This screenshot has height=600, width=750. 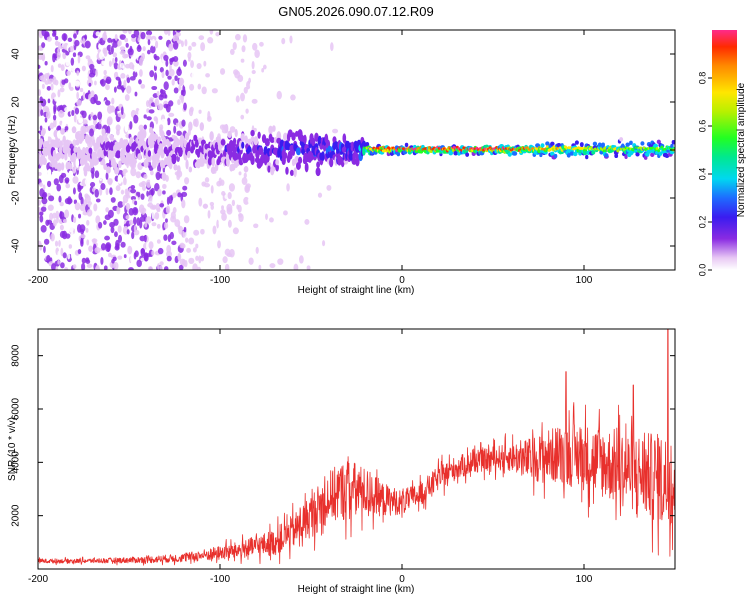 What do you see at coordinates (16, 245) in the screenshot?
I see `spectrogram-y-tick-label: -40` at bounding box center [16, 245].